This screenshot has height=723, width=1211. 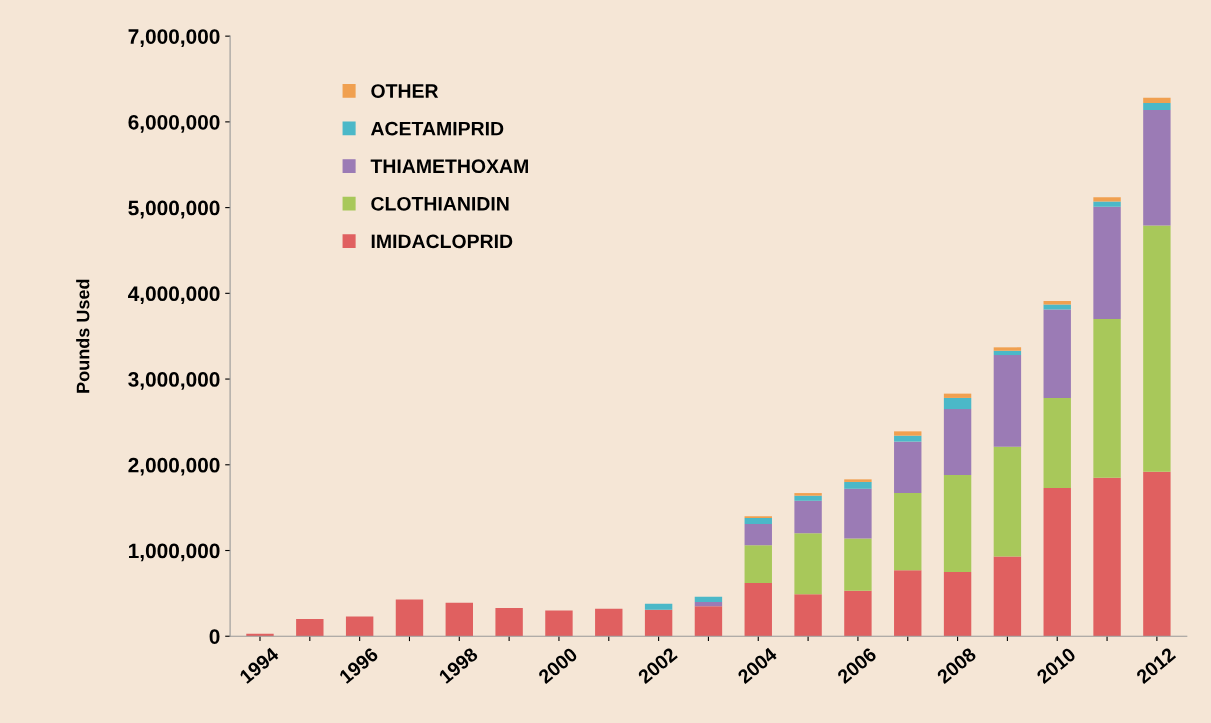 What do you see at coordinates (83, 336) in the screenshot?
I see `y-axis-title: Pounds Used` at bounding box center [83, 336].